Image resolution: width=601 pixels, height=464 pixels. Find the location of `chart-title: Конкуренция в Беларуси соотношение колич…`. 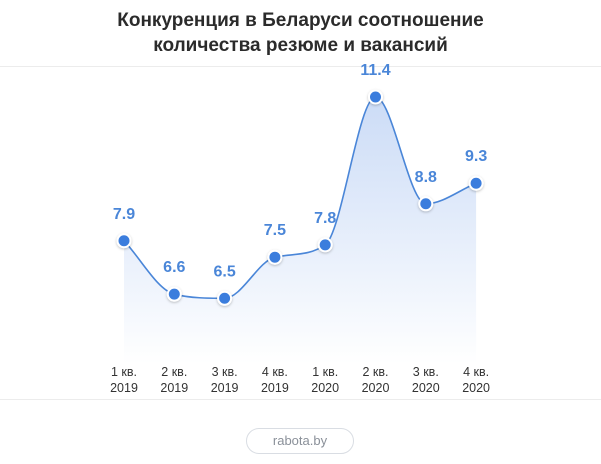

chart-title: Конкуренция в Беларуси соотношение колич… is located at coordinates (300, 33).